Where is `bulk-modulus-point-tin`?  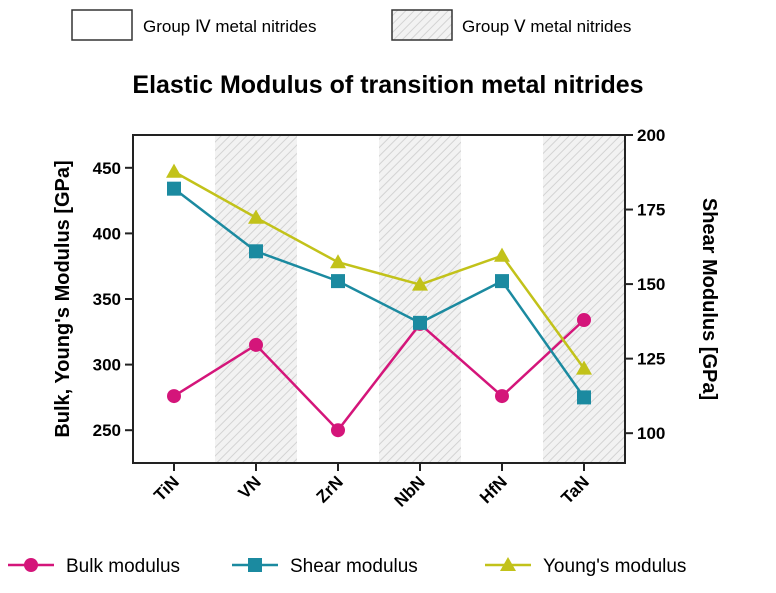
bulk-modulus-point-tin is located at coordinates (174, 396).